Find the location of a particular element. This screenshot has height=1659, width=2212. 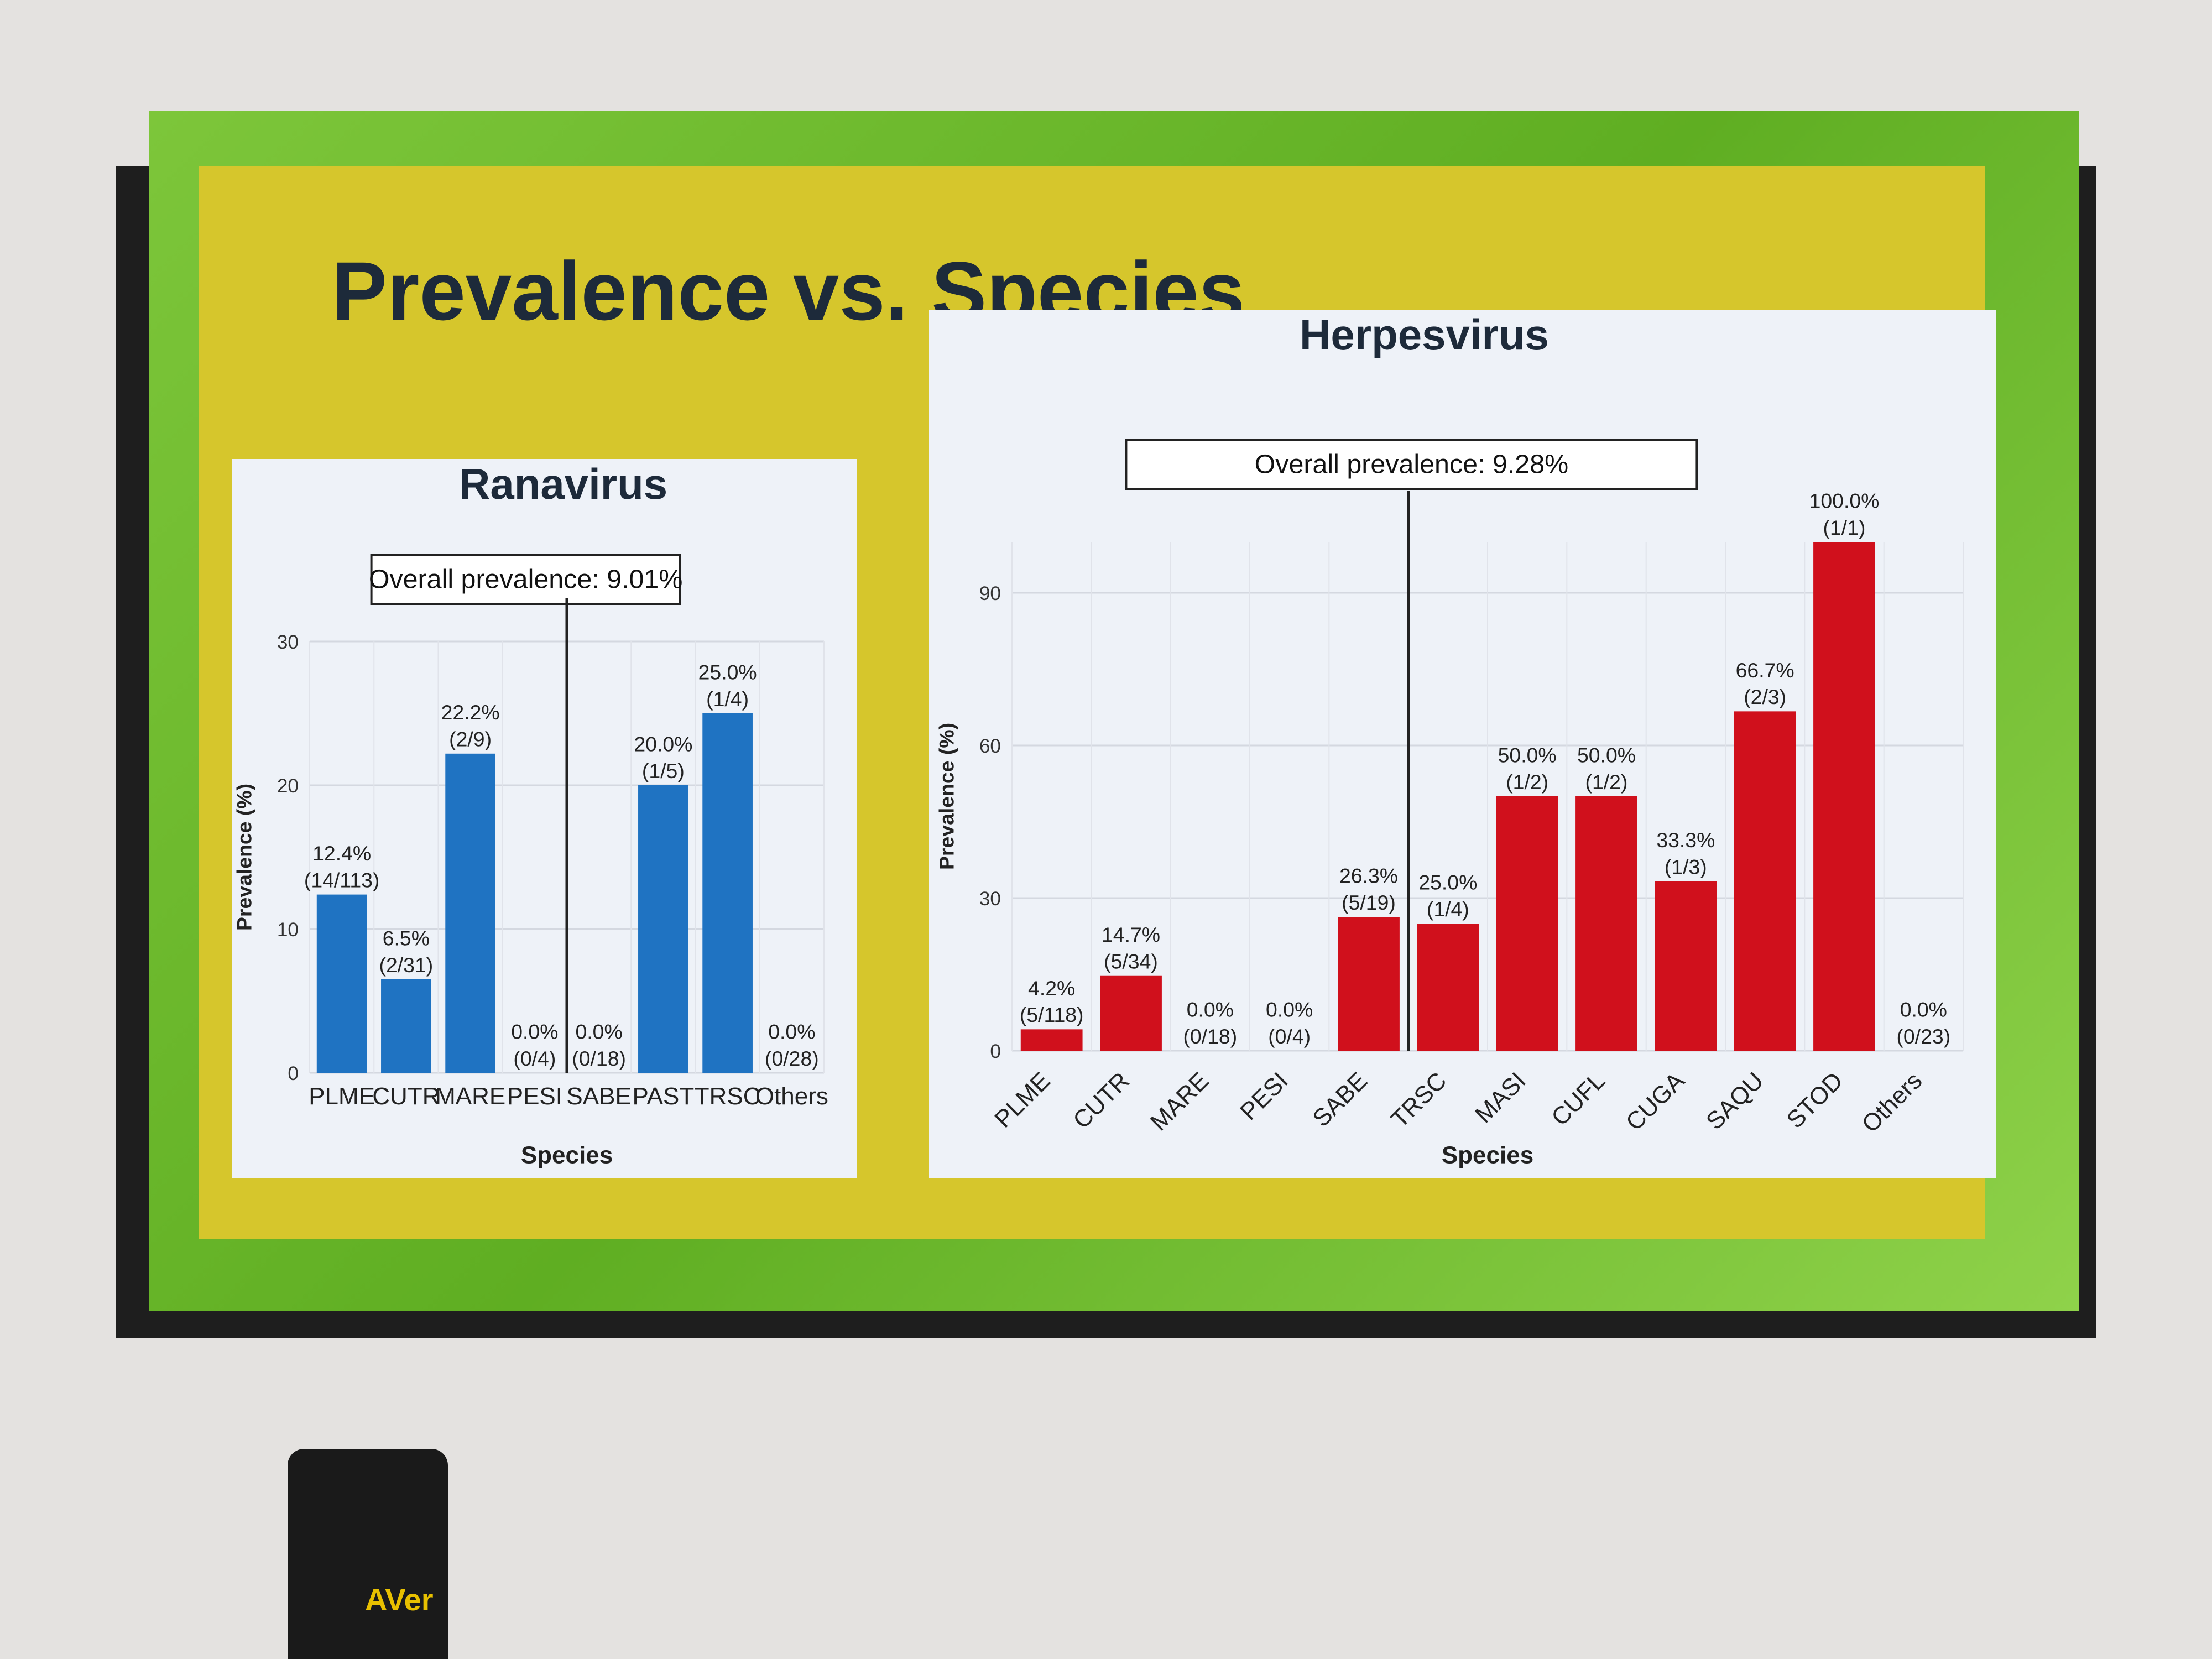

y-tick-label: 20 is located at coordinates (288, 786).